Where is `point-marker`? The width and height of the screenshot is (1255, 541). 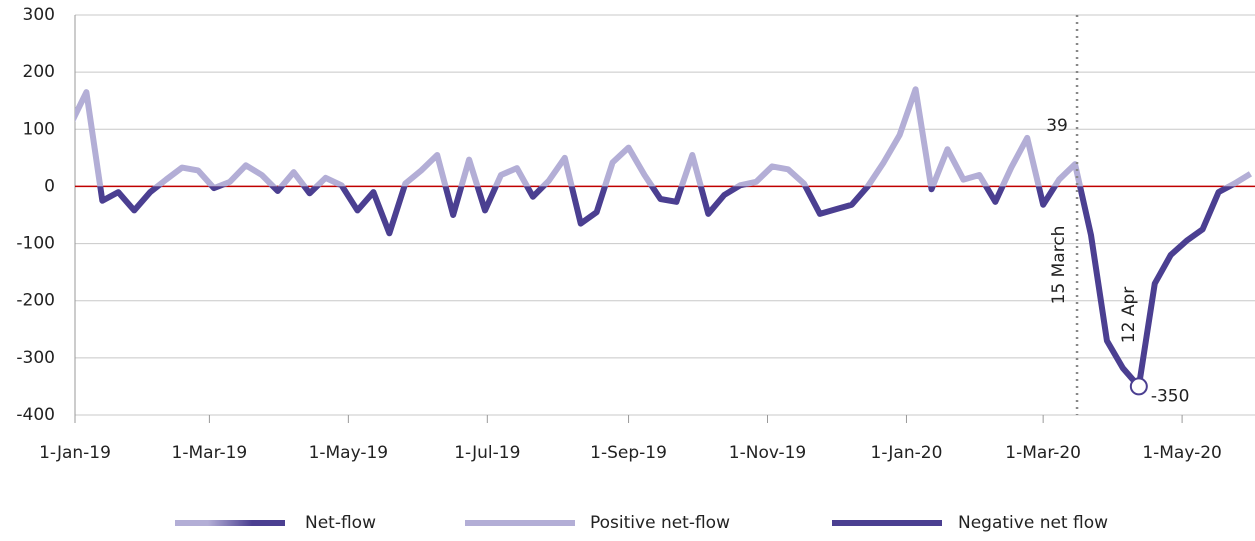
point-marker is located at coordinates (1138, 386).